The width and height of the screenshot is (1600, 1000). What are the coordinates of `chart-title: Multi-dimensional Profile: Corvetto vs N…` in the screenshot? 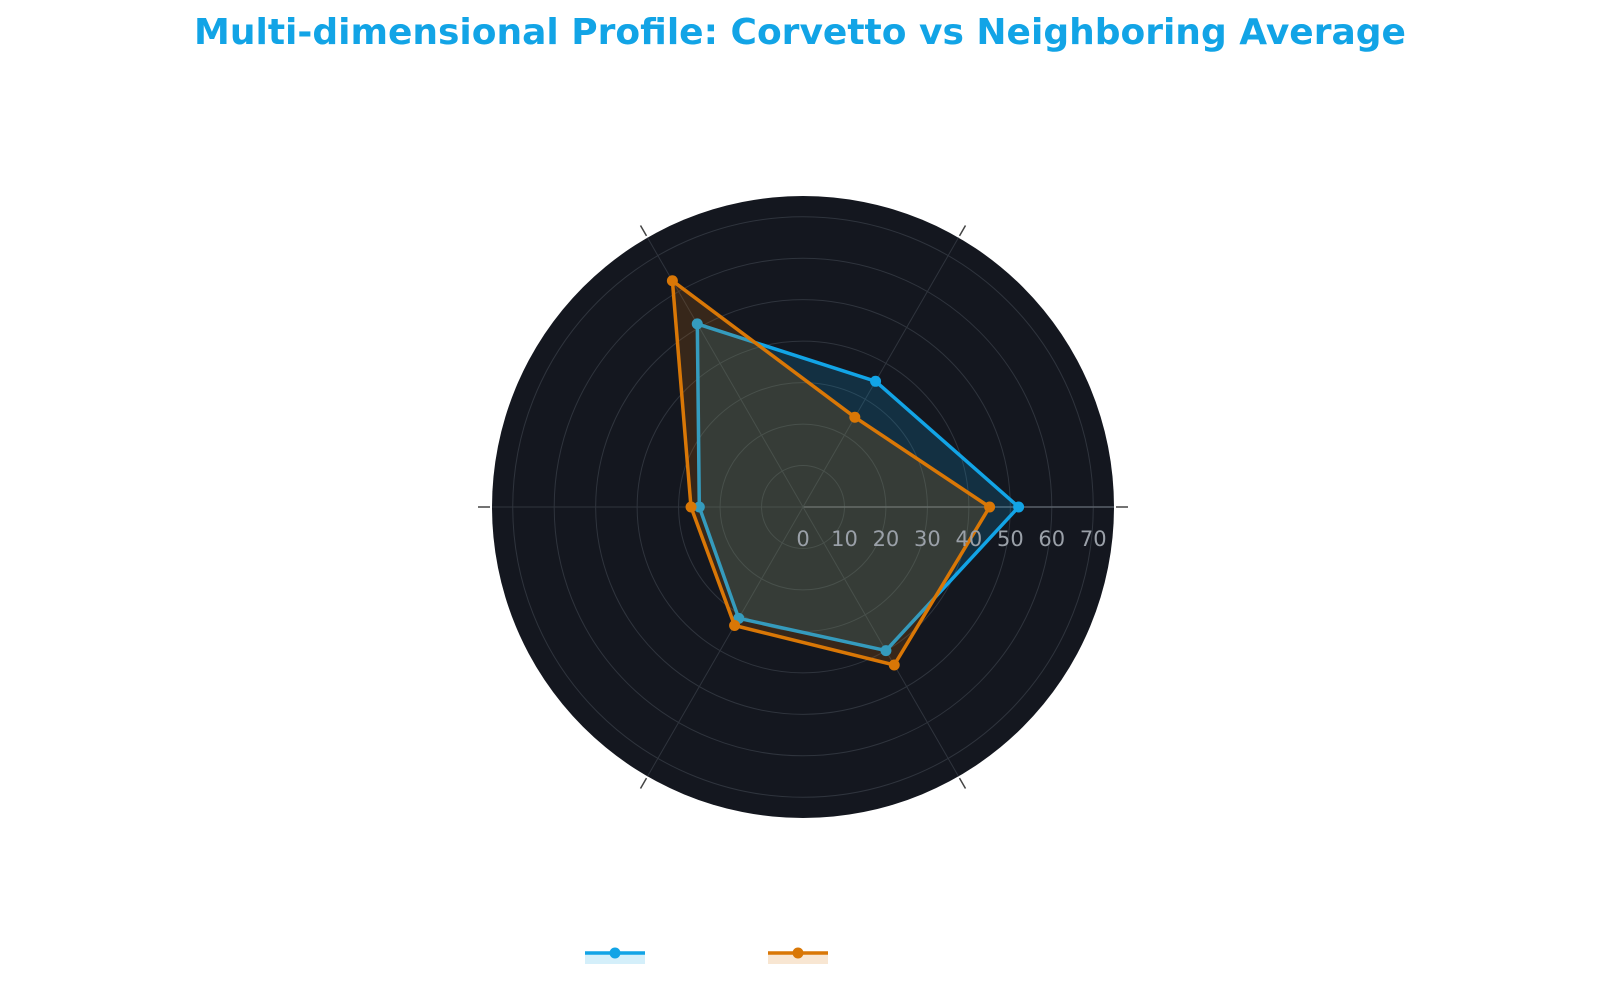 It's located at (800, 32).